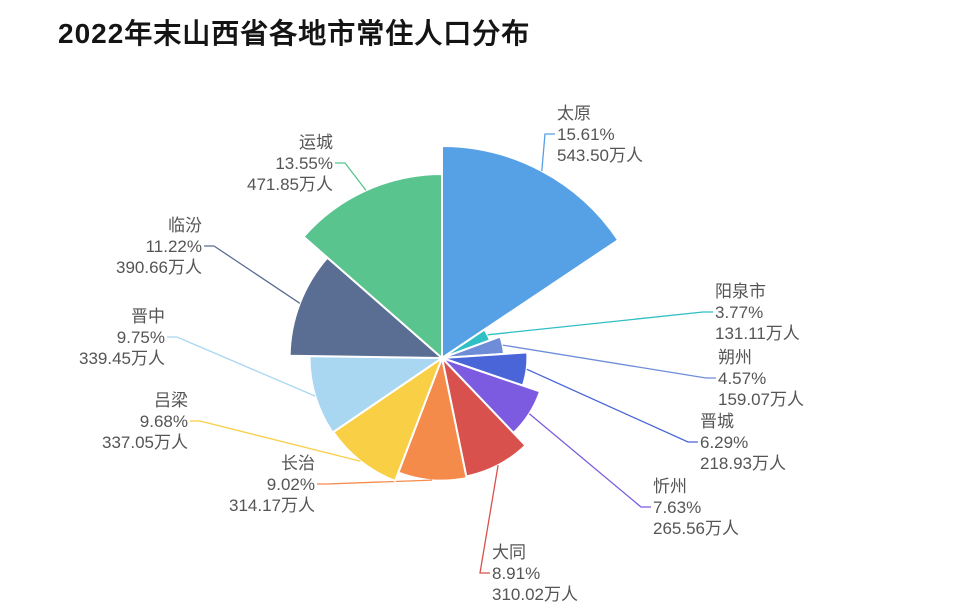 The image size is (967, 606). Describe the element at coordinates (290, 184) in the screenshot. I see `slice-population: 471.85万人` at that location.